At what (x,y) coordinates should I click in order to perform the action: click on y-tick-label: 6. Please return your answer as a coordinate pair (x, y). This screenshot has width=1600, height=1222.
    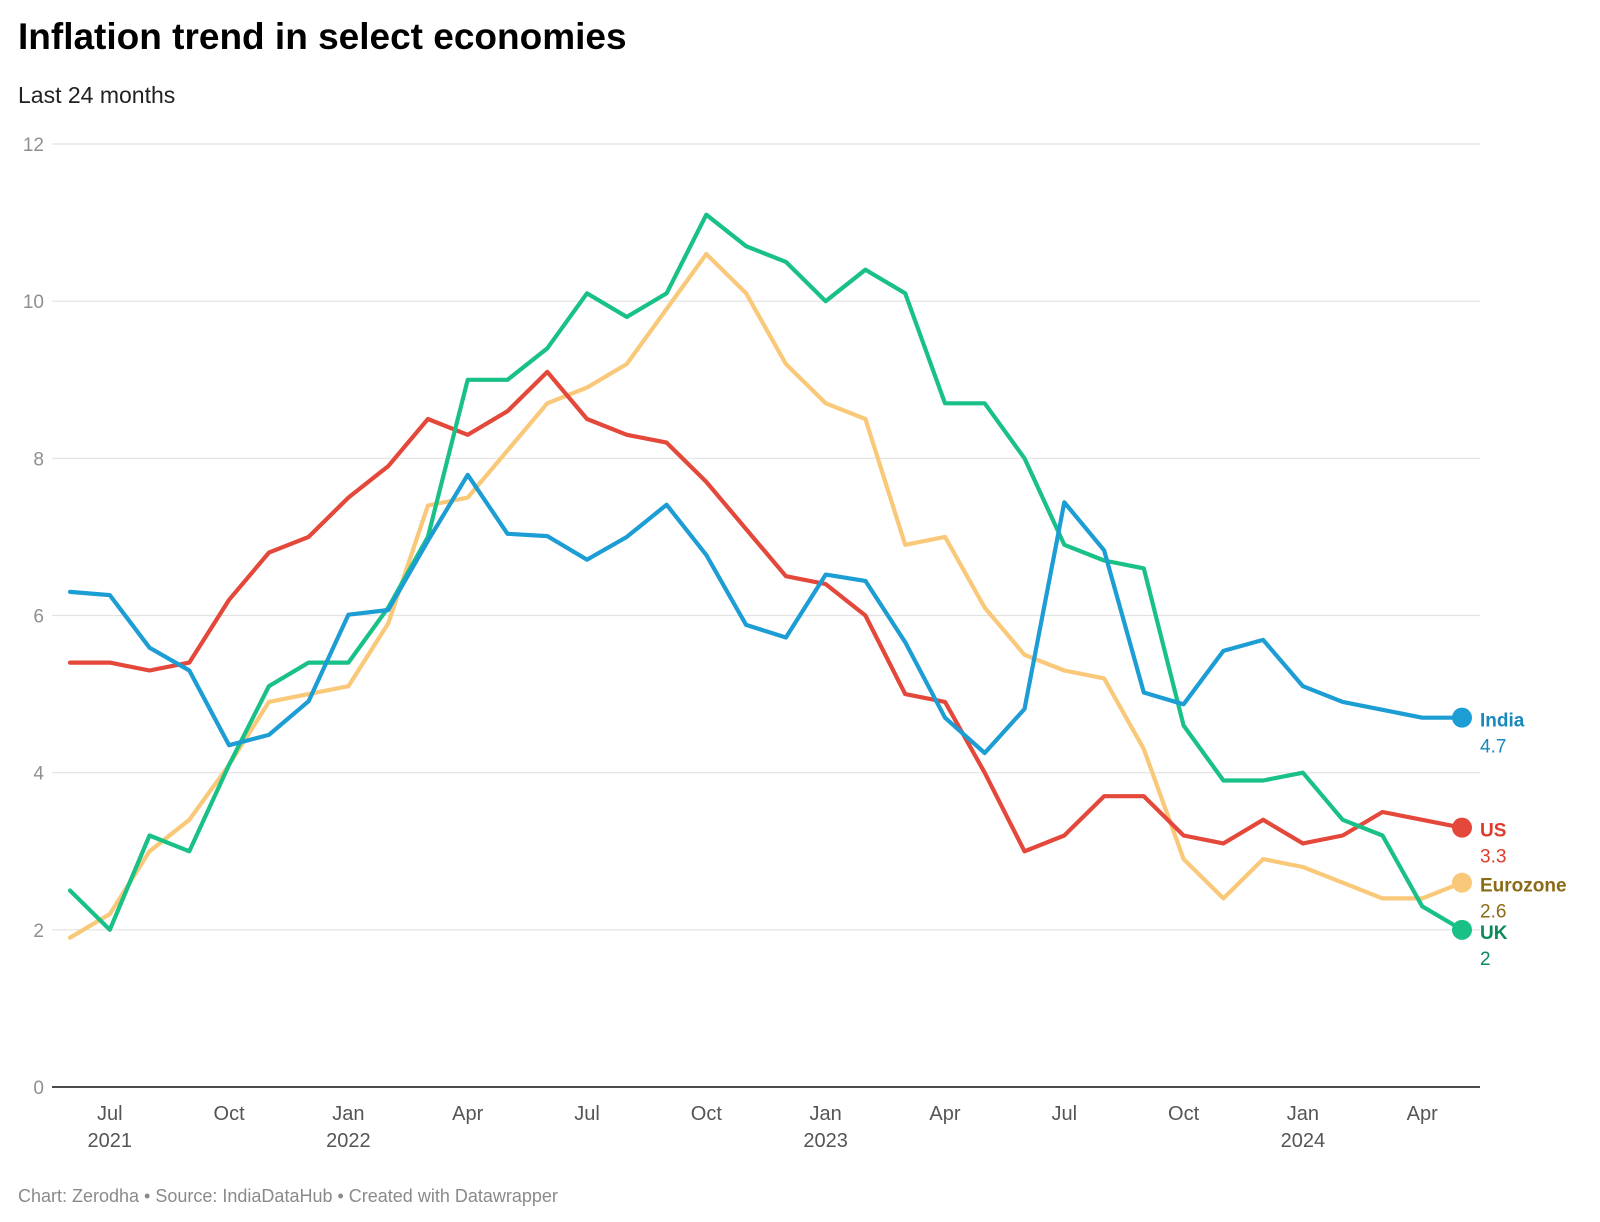
    Looking at the image, I should click on (38, 617).